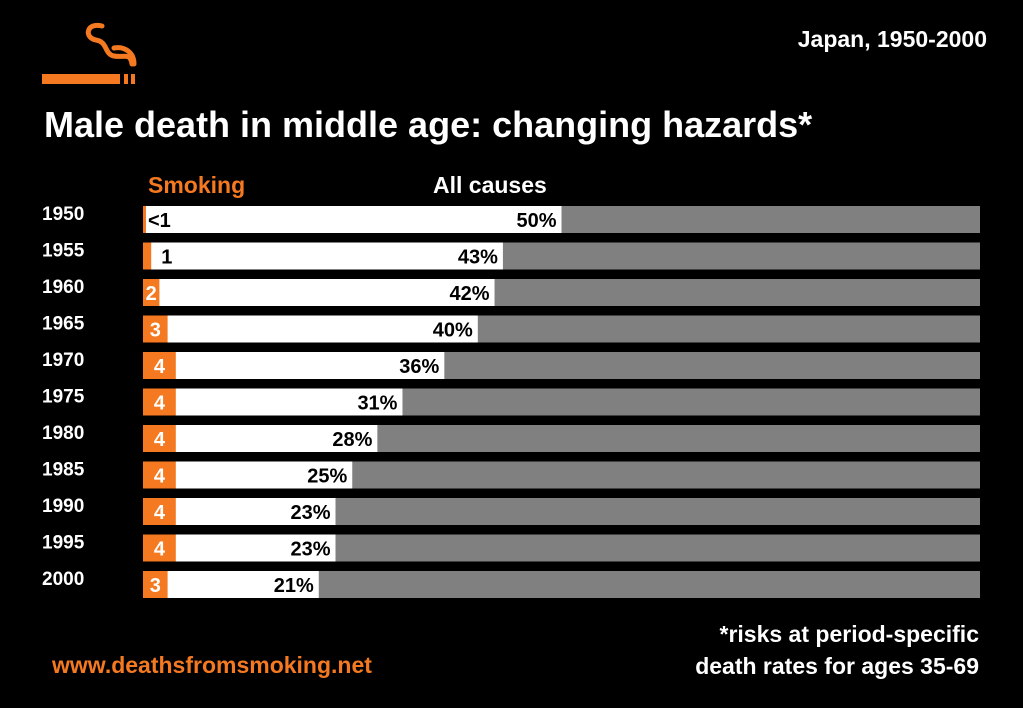 Image resolution: width=1023 pixels, height=708 pixels. What do you see at coordinates (63, 433) in the screenshot?
I see `year-label: 1980` at bounding box center [63, 433].